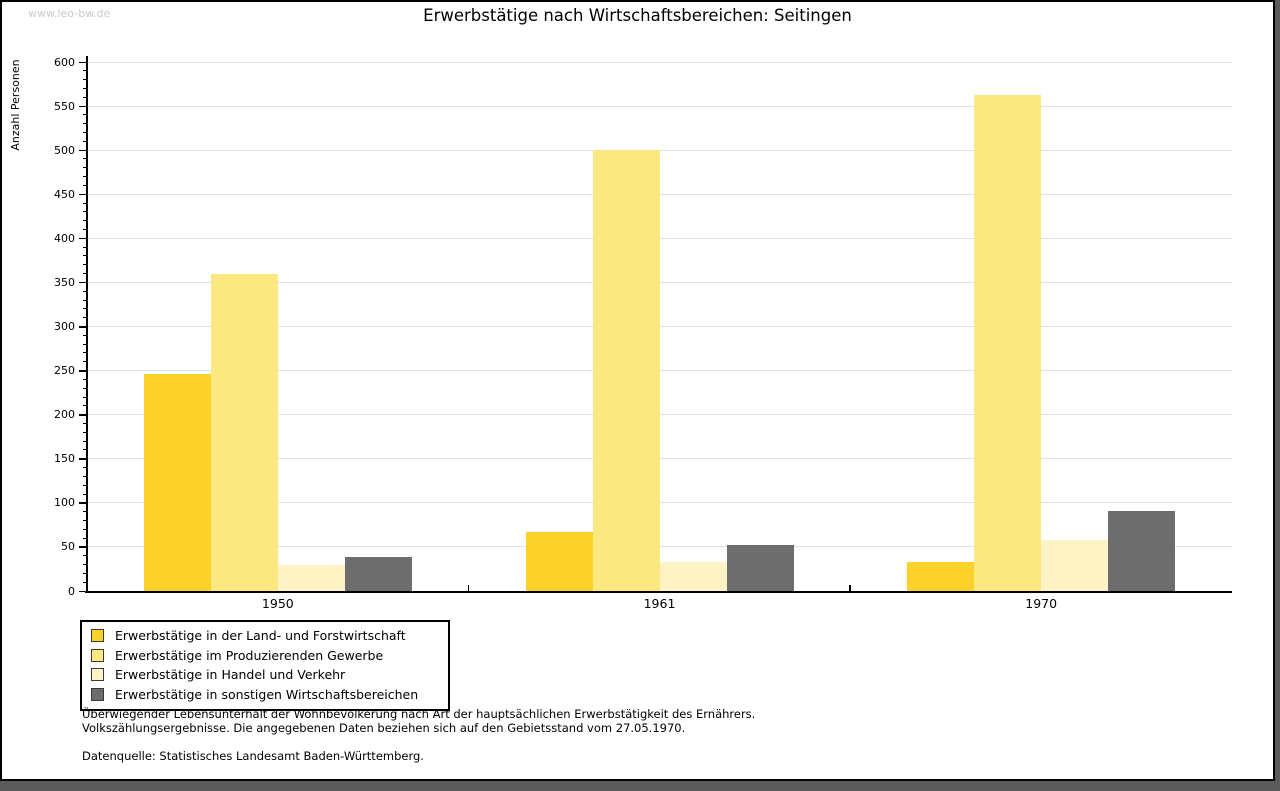 This screenshot has width=1280, height=791. I want to click on y-axis-tick-label: 500, so click(64, 150).